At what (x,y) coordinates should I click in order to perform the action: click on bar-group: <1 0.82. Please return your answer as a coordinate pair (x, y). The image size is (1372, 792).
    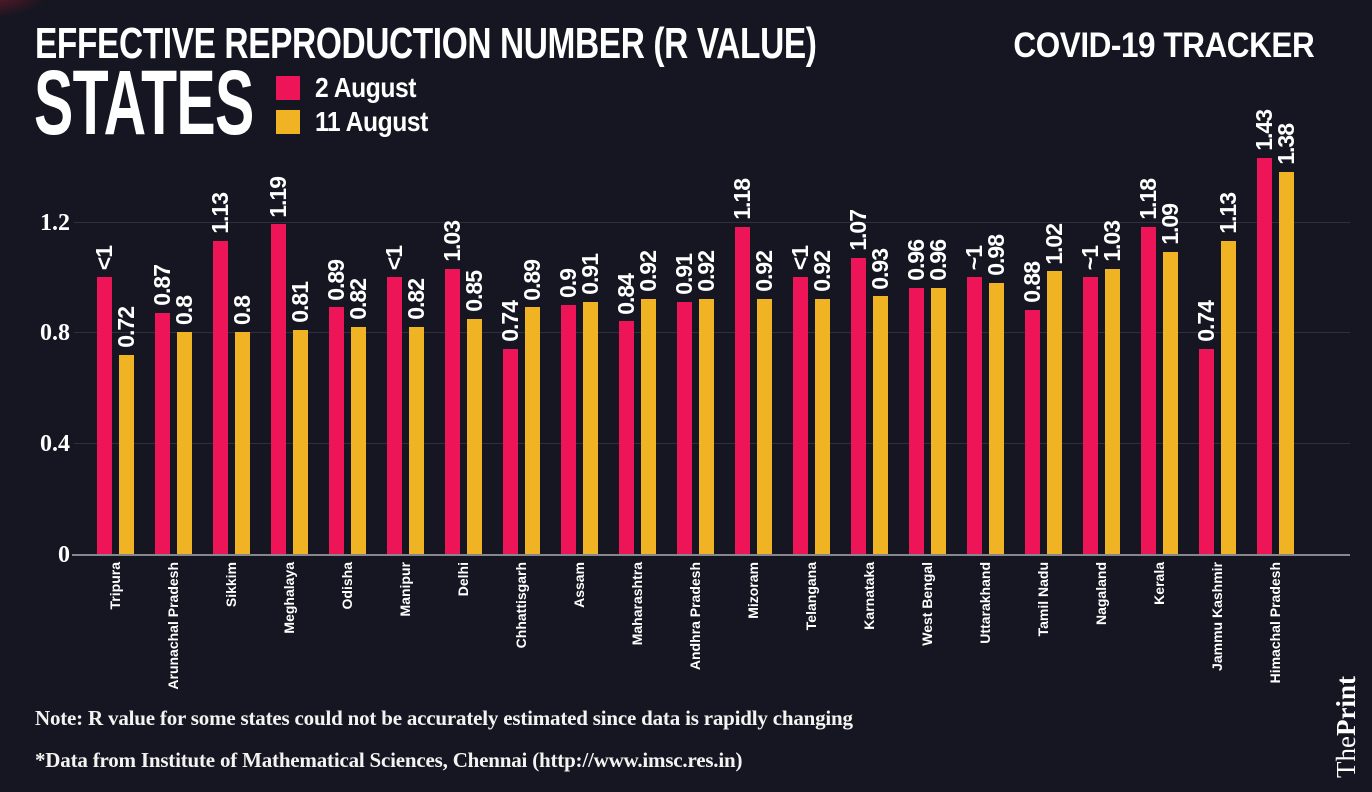
    Looking at the image, I should click on (405, 400).